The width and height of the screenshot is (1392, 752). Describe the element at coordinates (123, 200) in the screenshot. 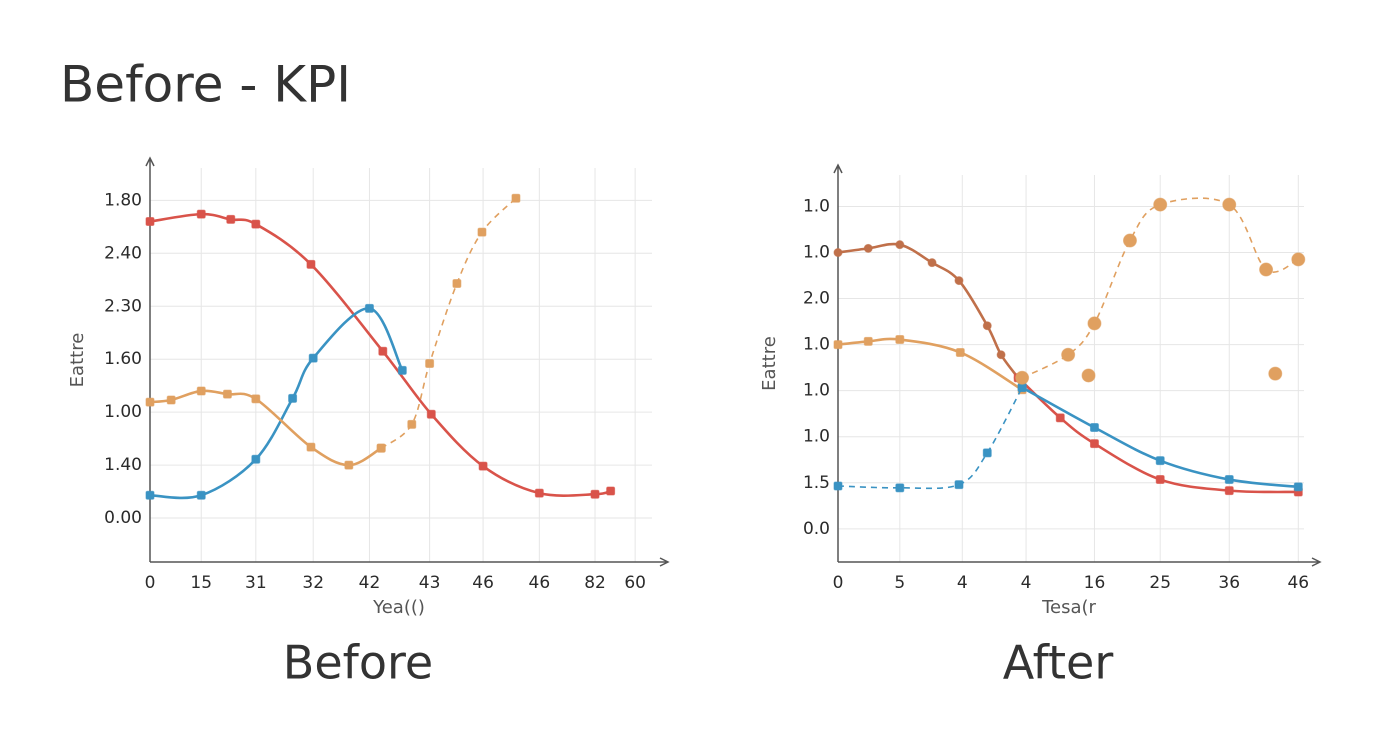

I see `y-tick-label: 1.80` at that location.